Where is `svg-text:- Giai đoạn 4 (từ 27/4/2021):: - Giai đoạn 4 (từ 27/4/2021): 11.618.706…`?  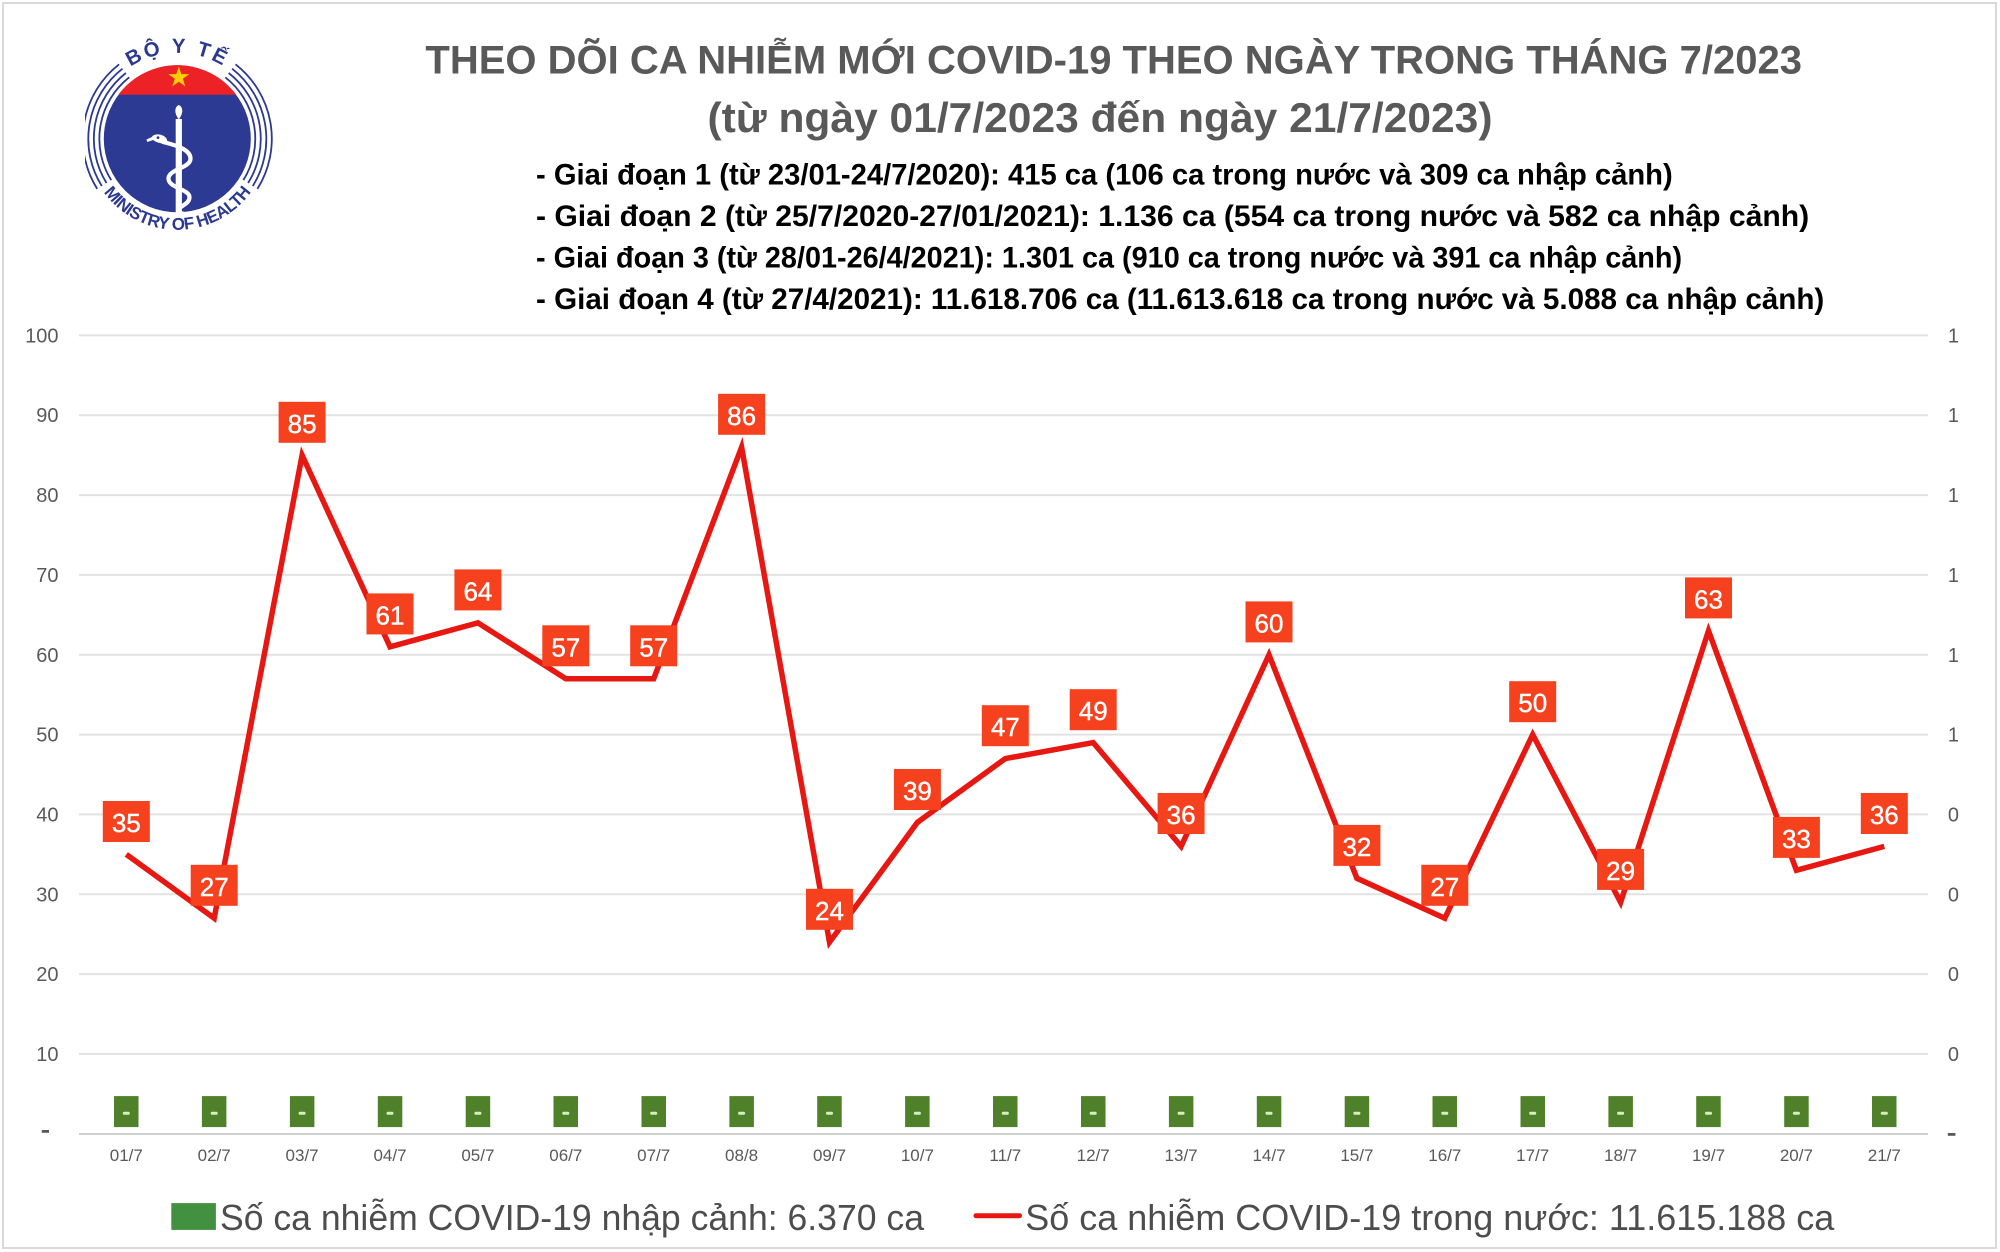 svg-text:- Giai đoạn 4 (từ 27/4/2021):: - Giai đoạn 4 (từ 27/4/2021): 11.618.706… is located at coordinates (1180, 299).